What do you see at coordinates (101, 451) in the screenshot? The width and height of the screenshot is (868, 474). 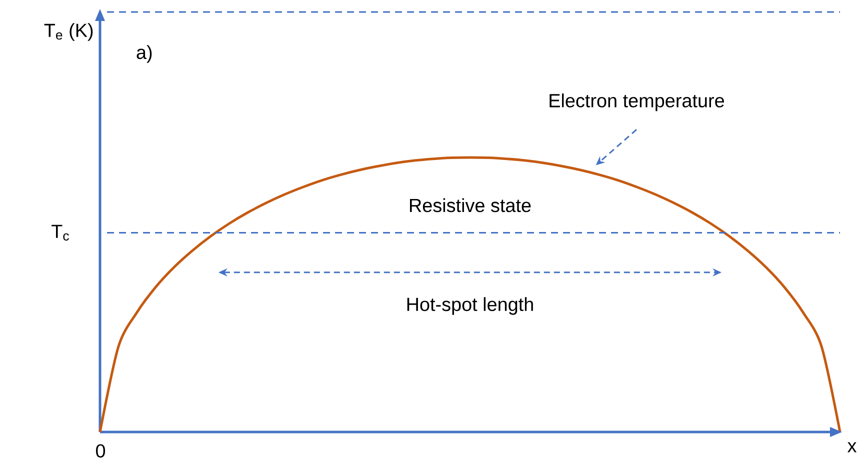 I see `text: 0` at bounding box center [101, 451].